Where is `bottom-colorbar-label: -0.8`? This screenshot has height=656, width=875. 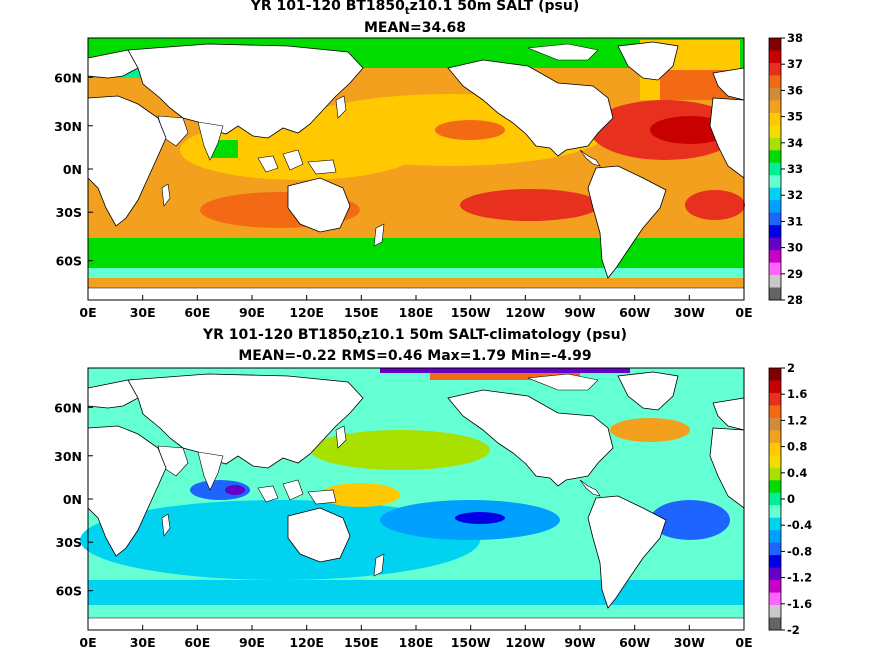
bottom-colorbar-label: -0.8 is located at coordinates (799, 551).